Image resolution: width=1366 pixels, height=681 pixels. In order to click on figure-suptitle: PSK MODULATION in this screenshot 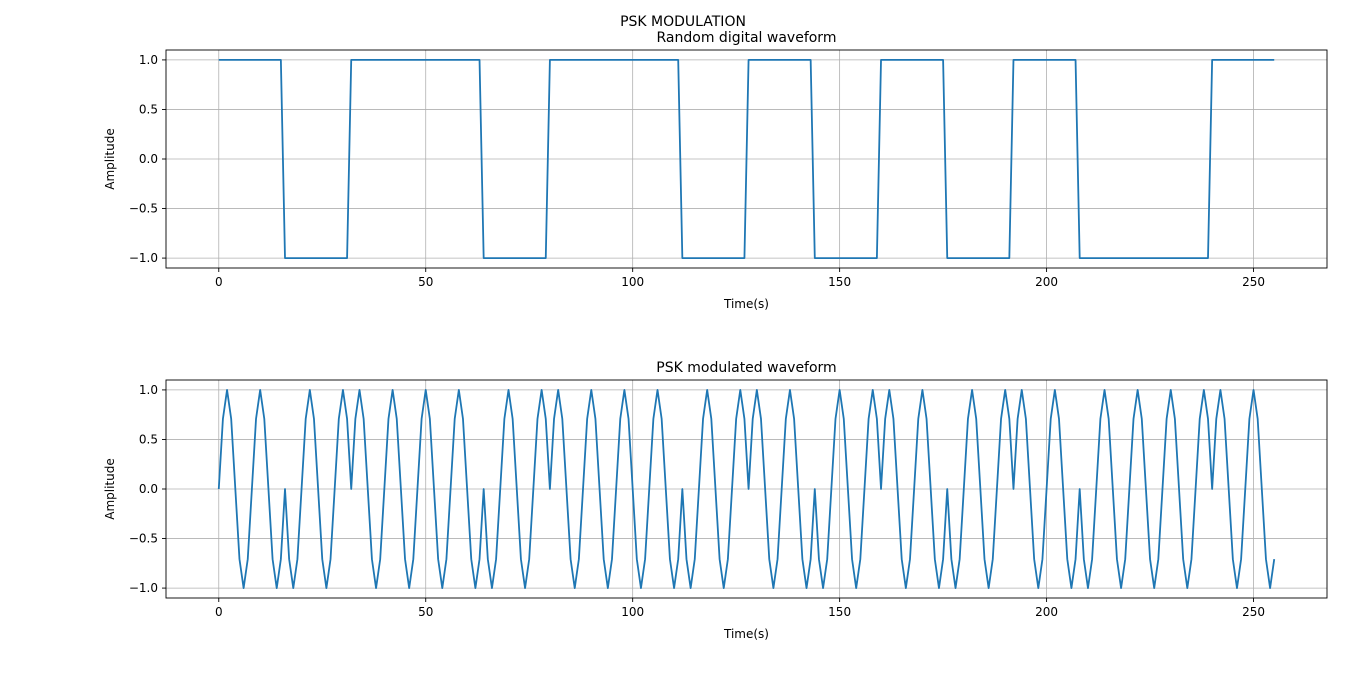, I will do `click(683, 22)`.